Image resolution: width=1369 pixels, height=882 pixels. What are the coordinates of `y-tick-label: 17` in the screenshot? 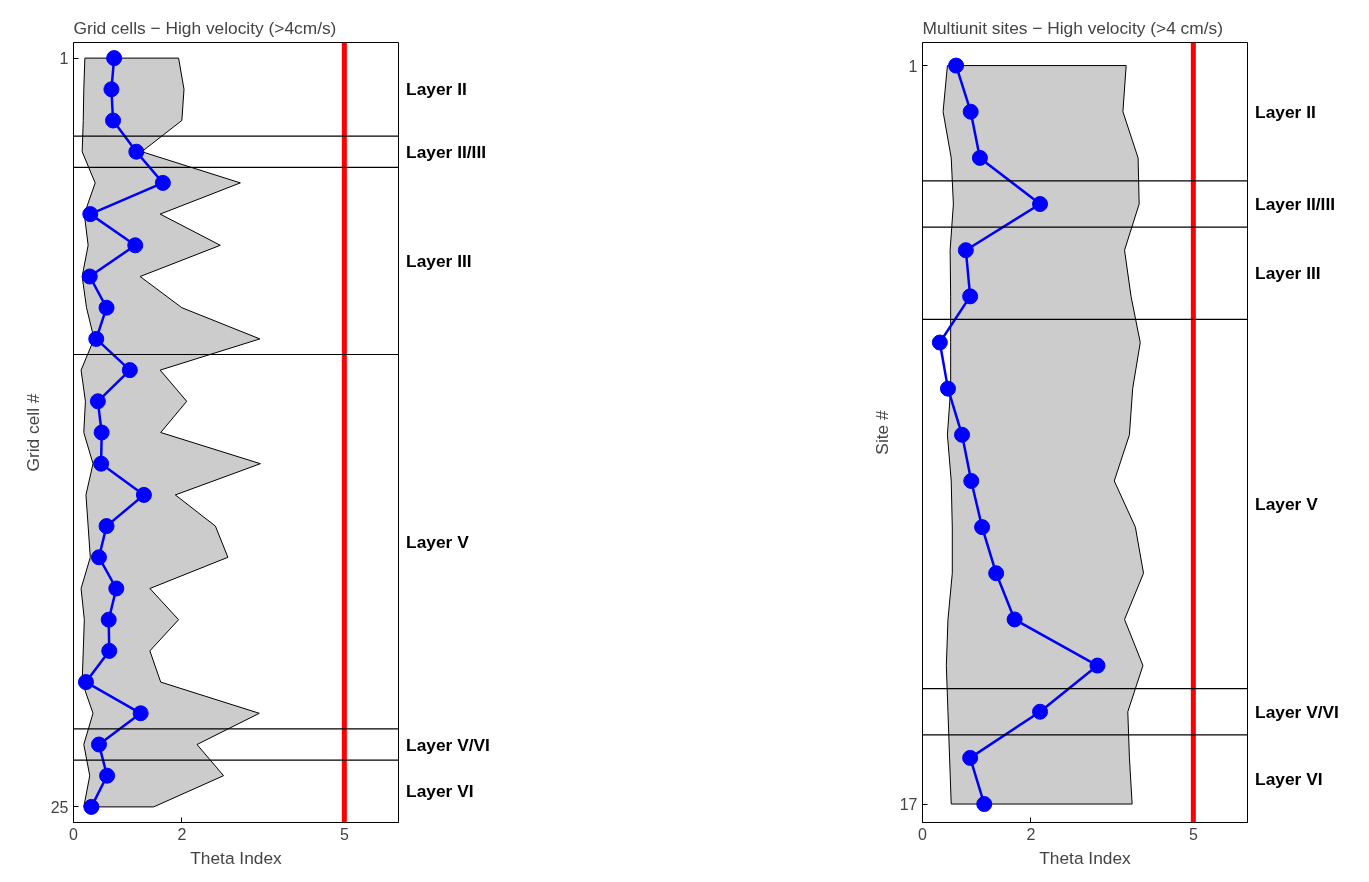 It's located at (908, 805).